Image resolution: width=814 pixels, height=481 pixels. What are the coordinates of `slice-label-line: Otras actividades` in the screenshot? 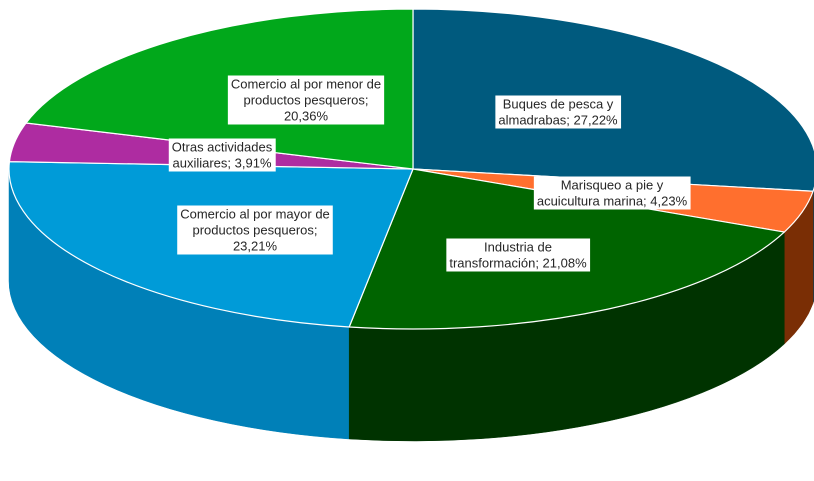 It's located at (222, 147).